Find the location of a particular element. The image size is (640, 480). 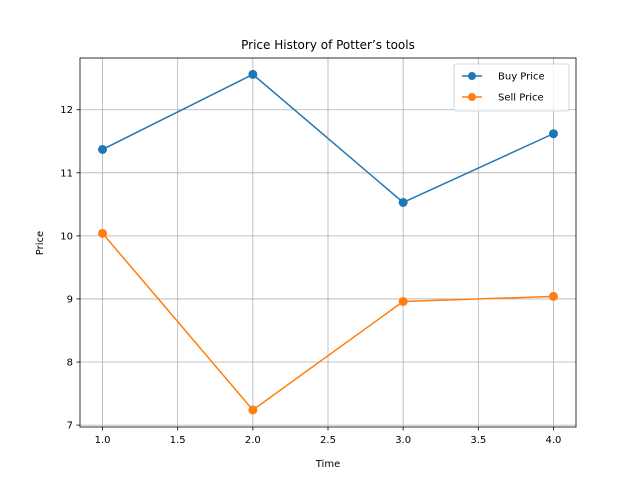

chart-title: Price History of Potter’s tools is located at coordinates (328, 45).